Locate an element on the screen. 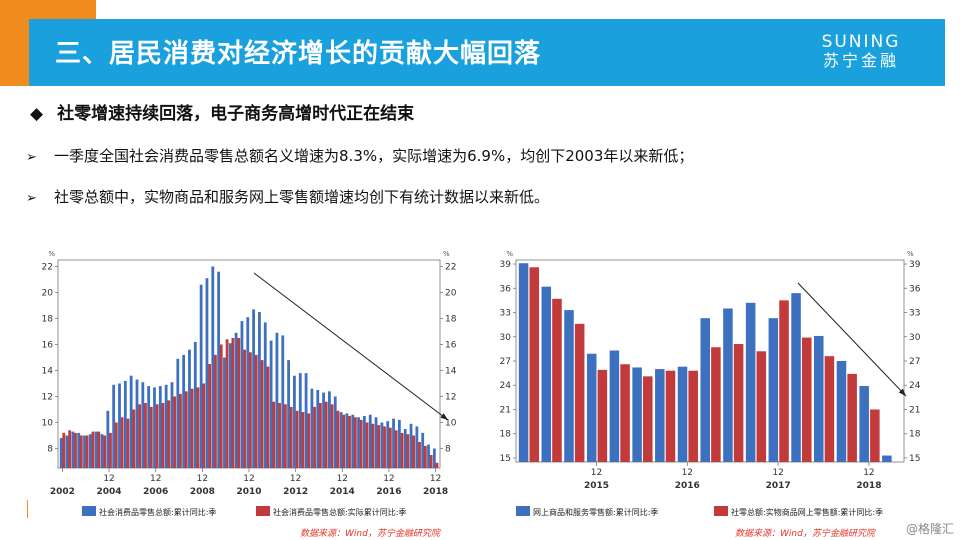 The image size is (960, 540). bullet-text: 社零总额中，实物商品和服务网上零售额增速均创下有统计数据以来新低。 is located at coordinates (302, 197).